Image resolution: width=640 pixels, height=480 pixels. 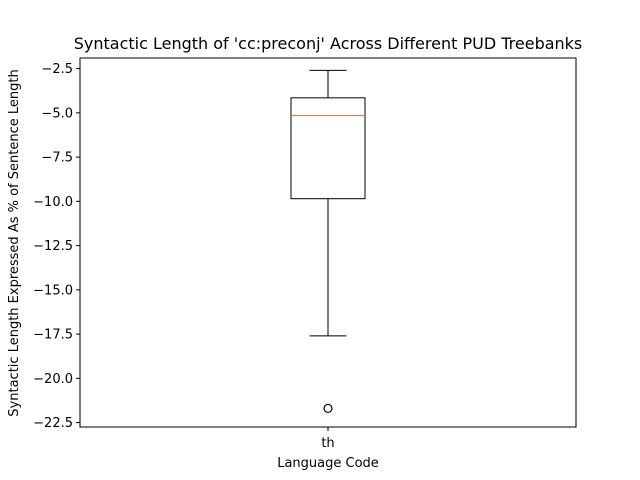 I want to click on x-tick-label: th, so click(x=327, y=443).